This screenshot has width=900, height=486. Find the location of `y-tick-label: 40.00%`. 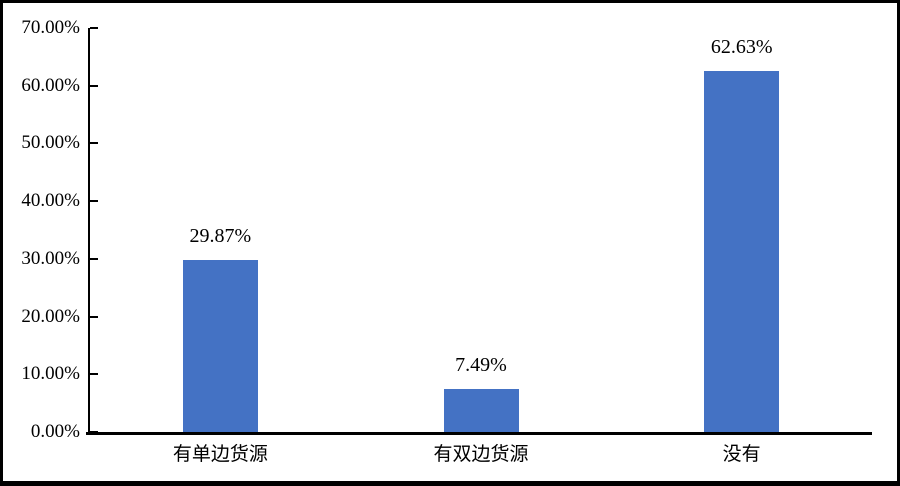

y-tick-label: 40.00% is located at coordinates (50, 201).